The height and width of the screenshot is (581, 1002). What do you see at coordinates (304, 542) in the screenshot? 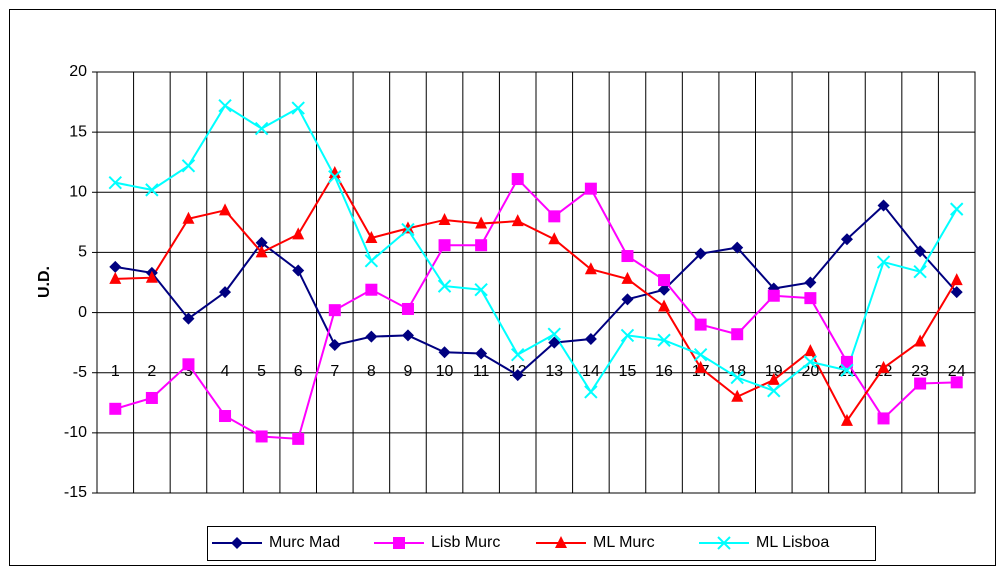
I see `legend-label: Murc Mad` at bounding box center [304, 542].